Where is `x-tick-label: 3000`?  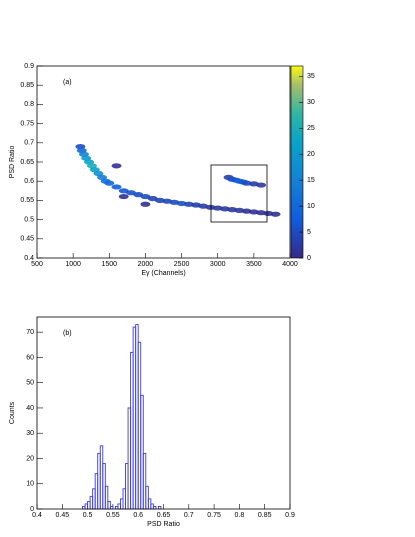 x-tick-label: 3000 is located at coordinates (218, 264).